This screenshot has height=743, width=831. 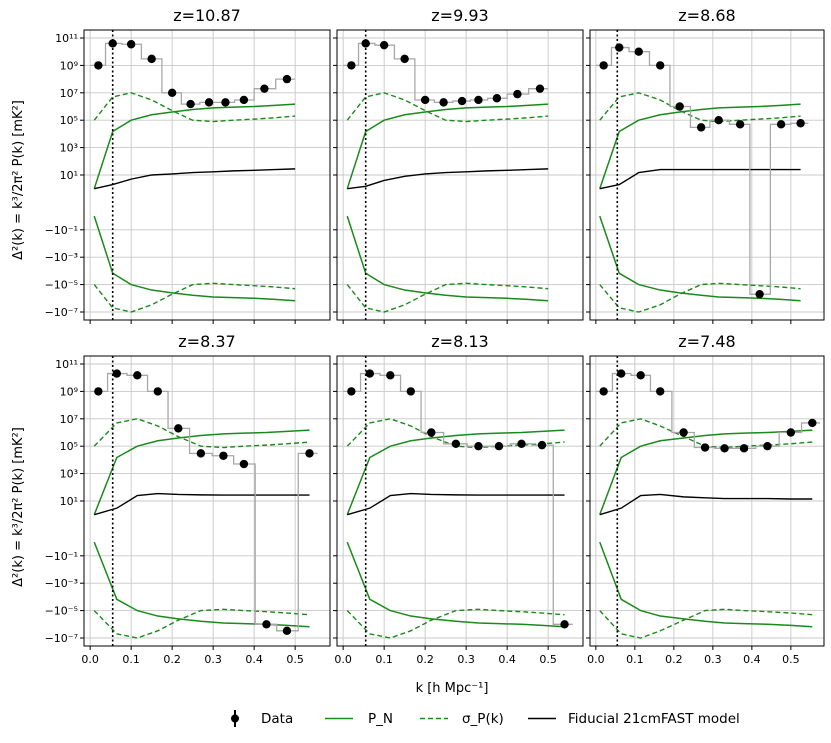 What do you see at coordinates (69, 391) in the screenshot?
I see `y-tick-label: 10⁹` at bounding box center [69, 391].